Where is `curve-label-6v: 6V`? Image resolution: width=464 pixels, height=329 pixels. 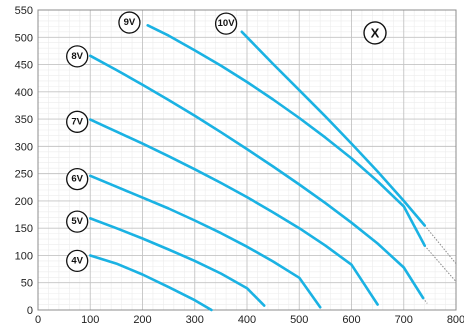 curve-label-6v: 6V is located at coordinates (77, 179).